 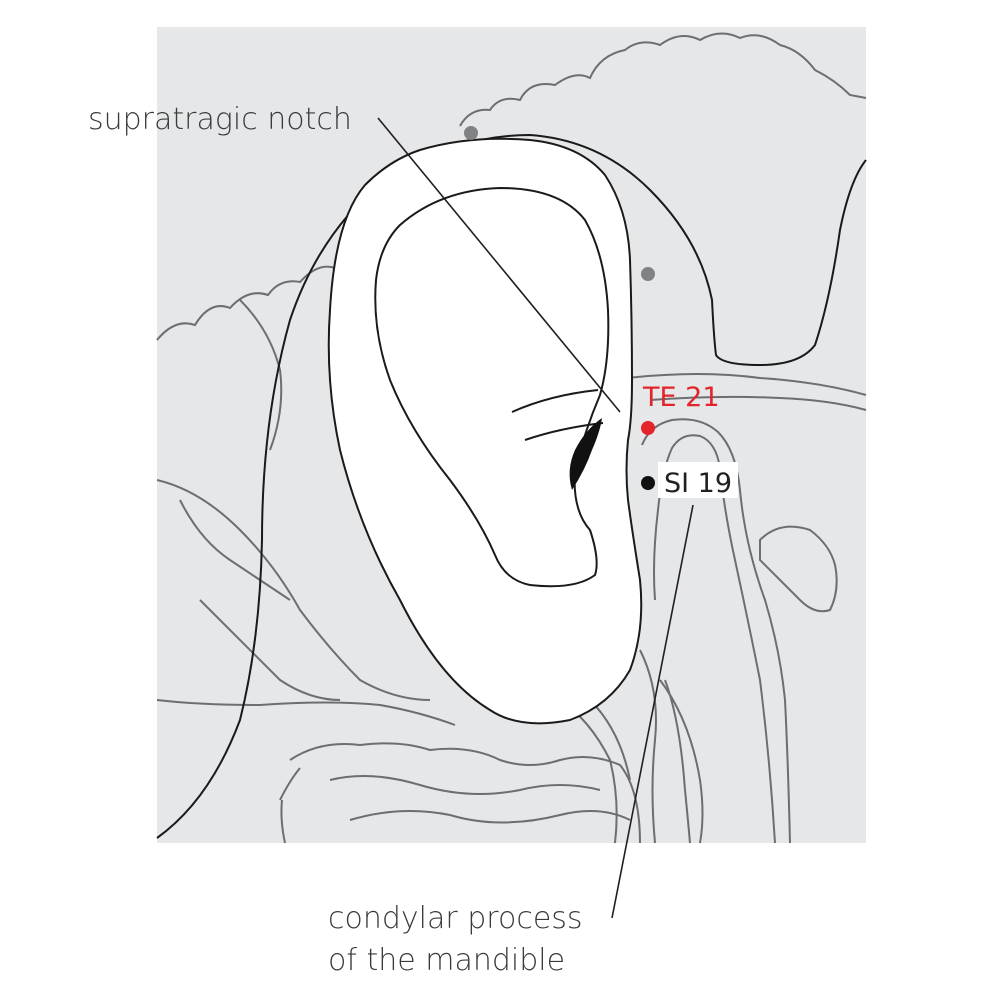 What do you see at coordinates (681, 397) in the screenshot?
I see `te21-label: TE 21` at bounding box center [681, 397].